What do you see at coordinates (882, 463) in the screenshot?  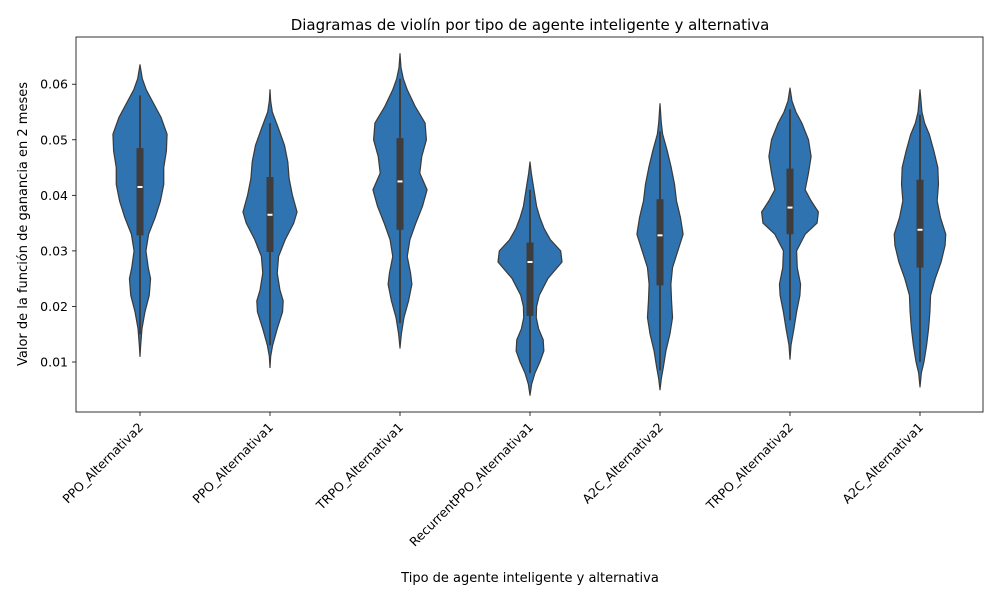 I see `x-tick-label: A2C_Alternativa1` at bounding box center [882, 463].